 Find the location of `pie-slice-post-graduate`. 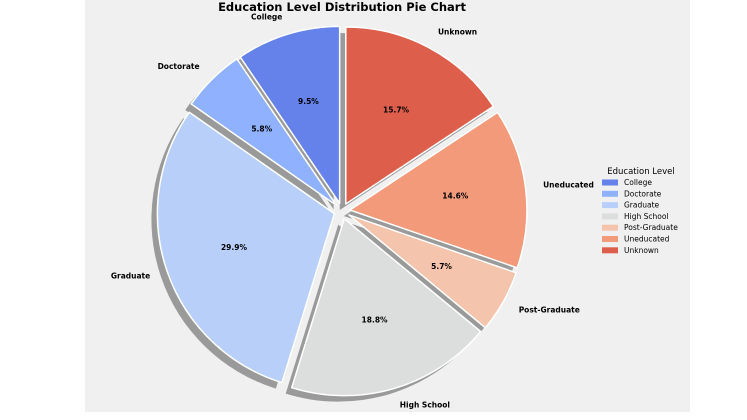

pie-slice-post-graduate is located at coordinates (432, 271).